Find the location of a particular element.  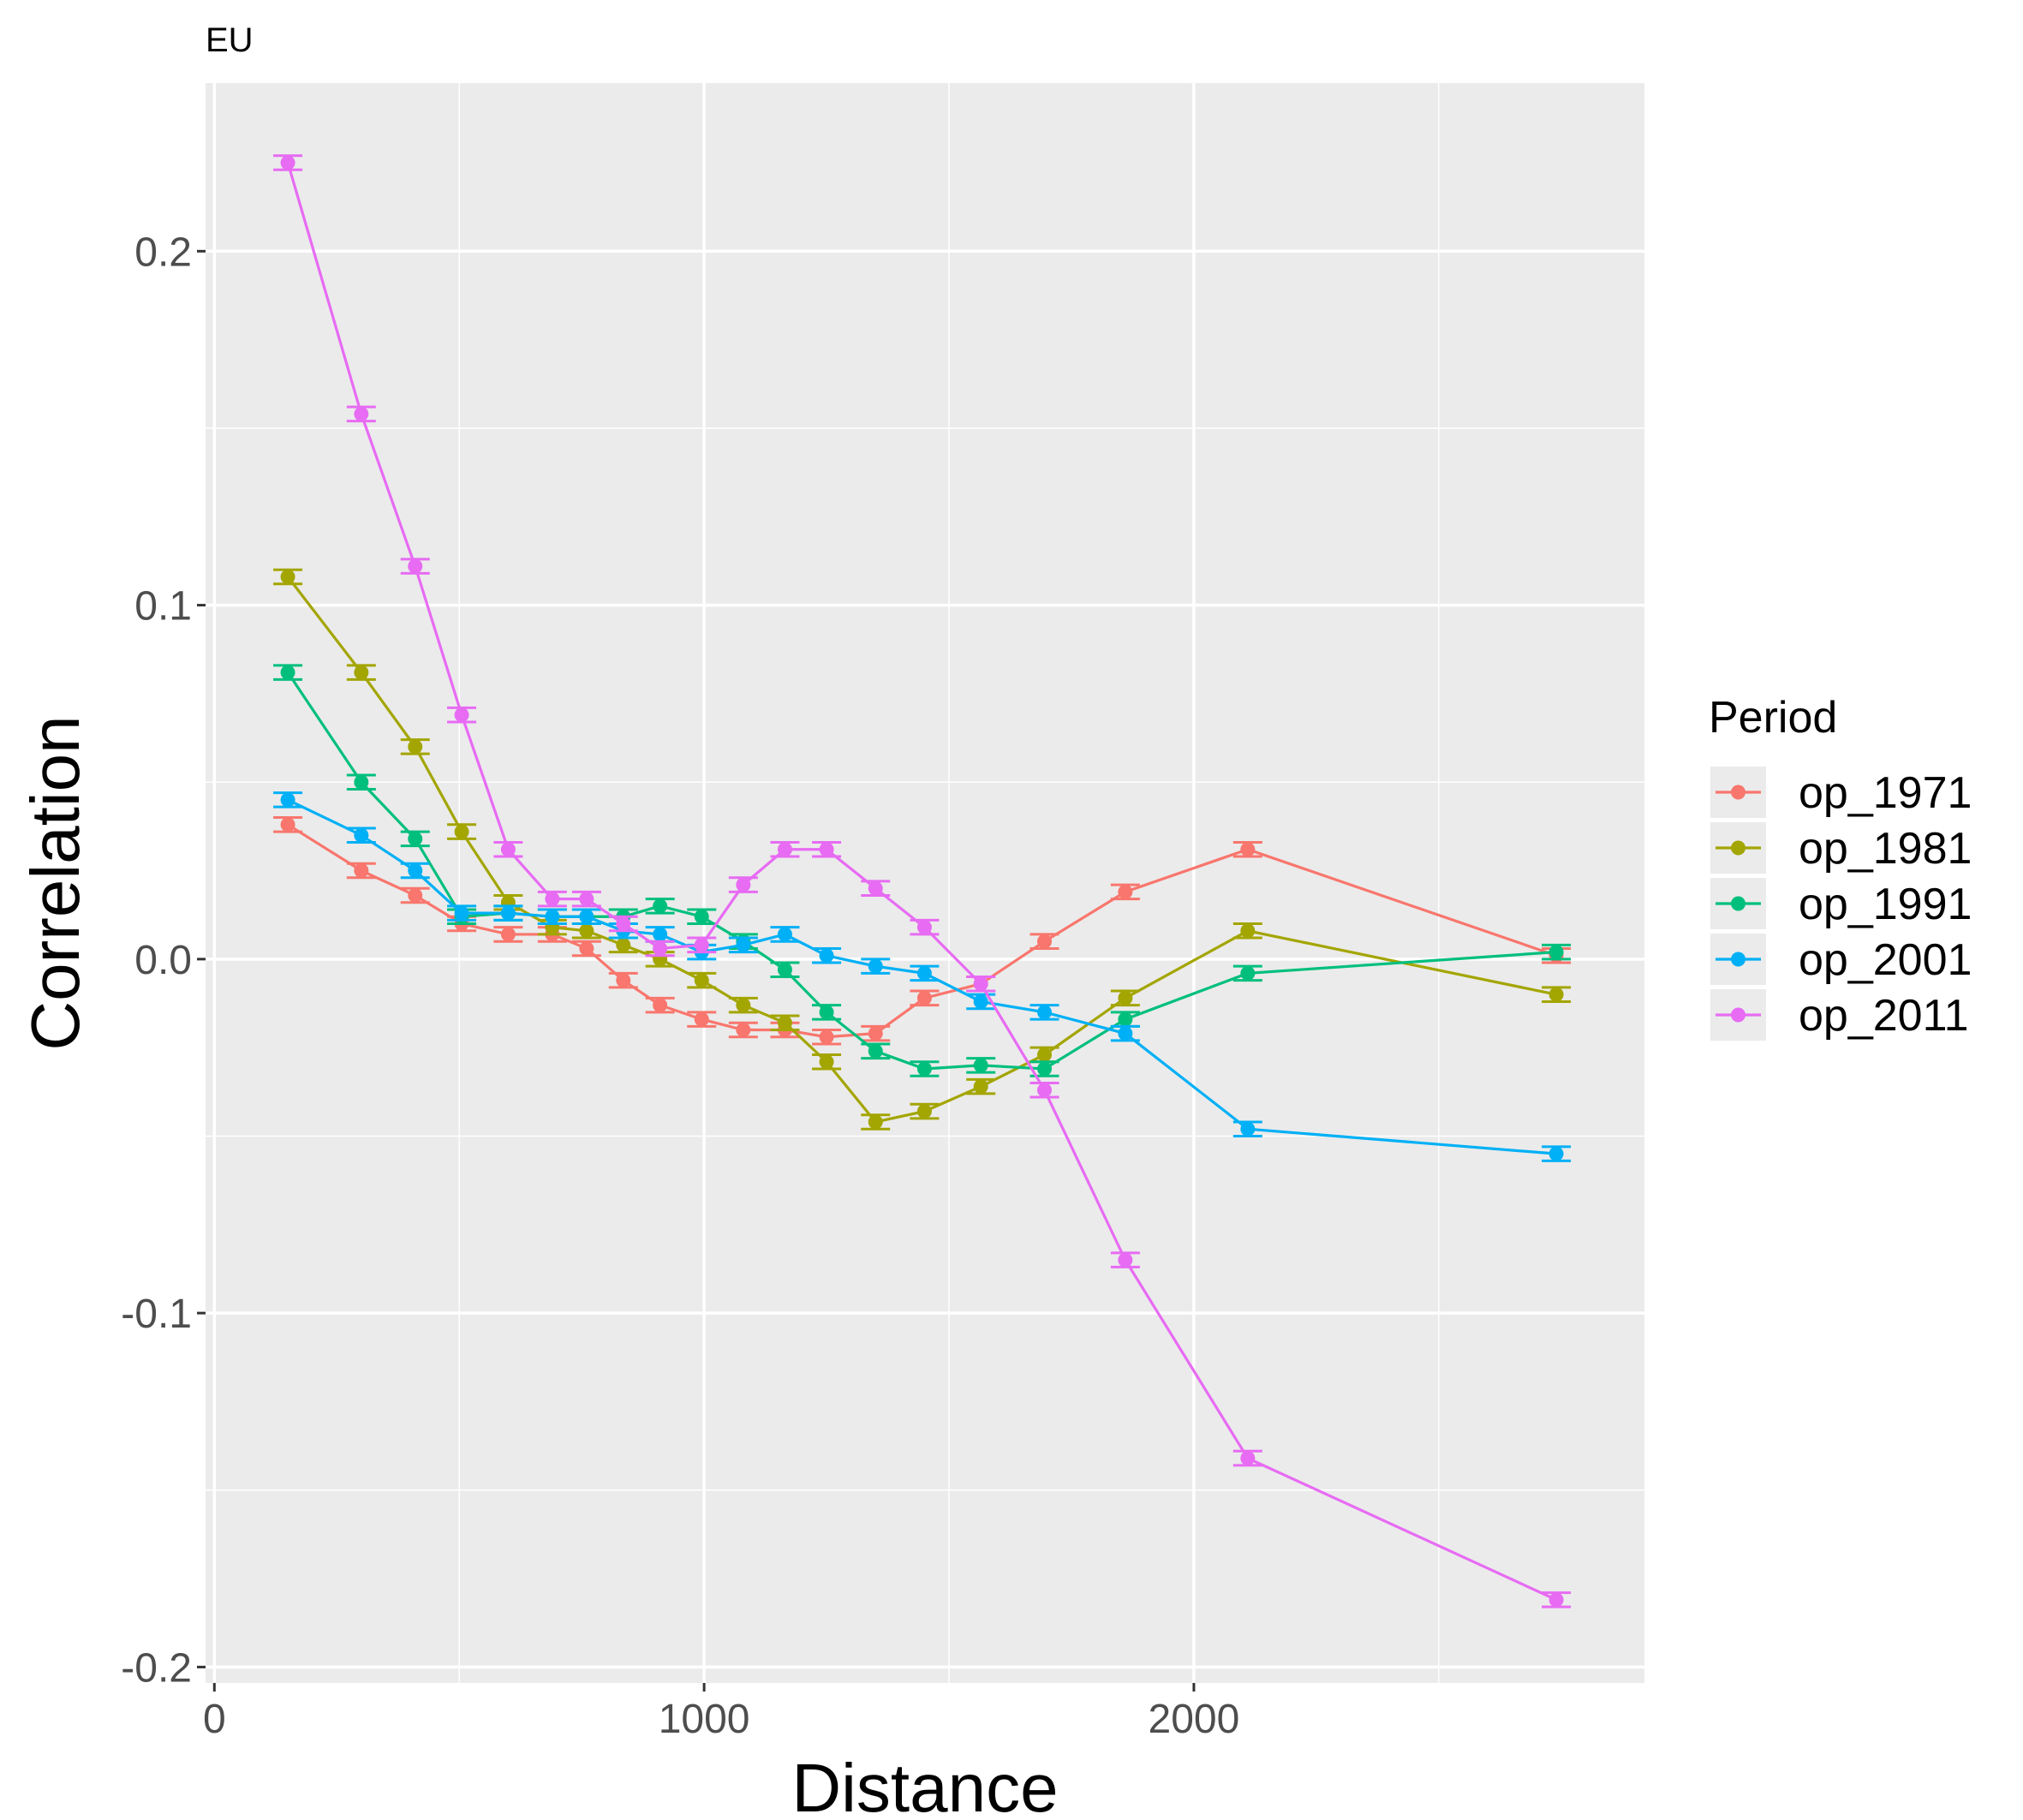

legend-item: op_1981 is located at coordinates (1841, 848).